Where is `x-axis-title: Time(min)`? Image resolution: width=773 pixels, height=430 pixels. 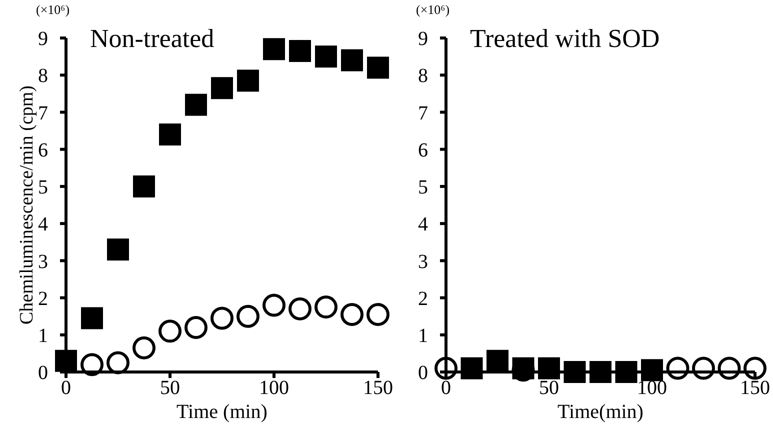
x-axis-title: Time(min) is located at coordinates (601, 412).